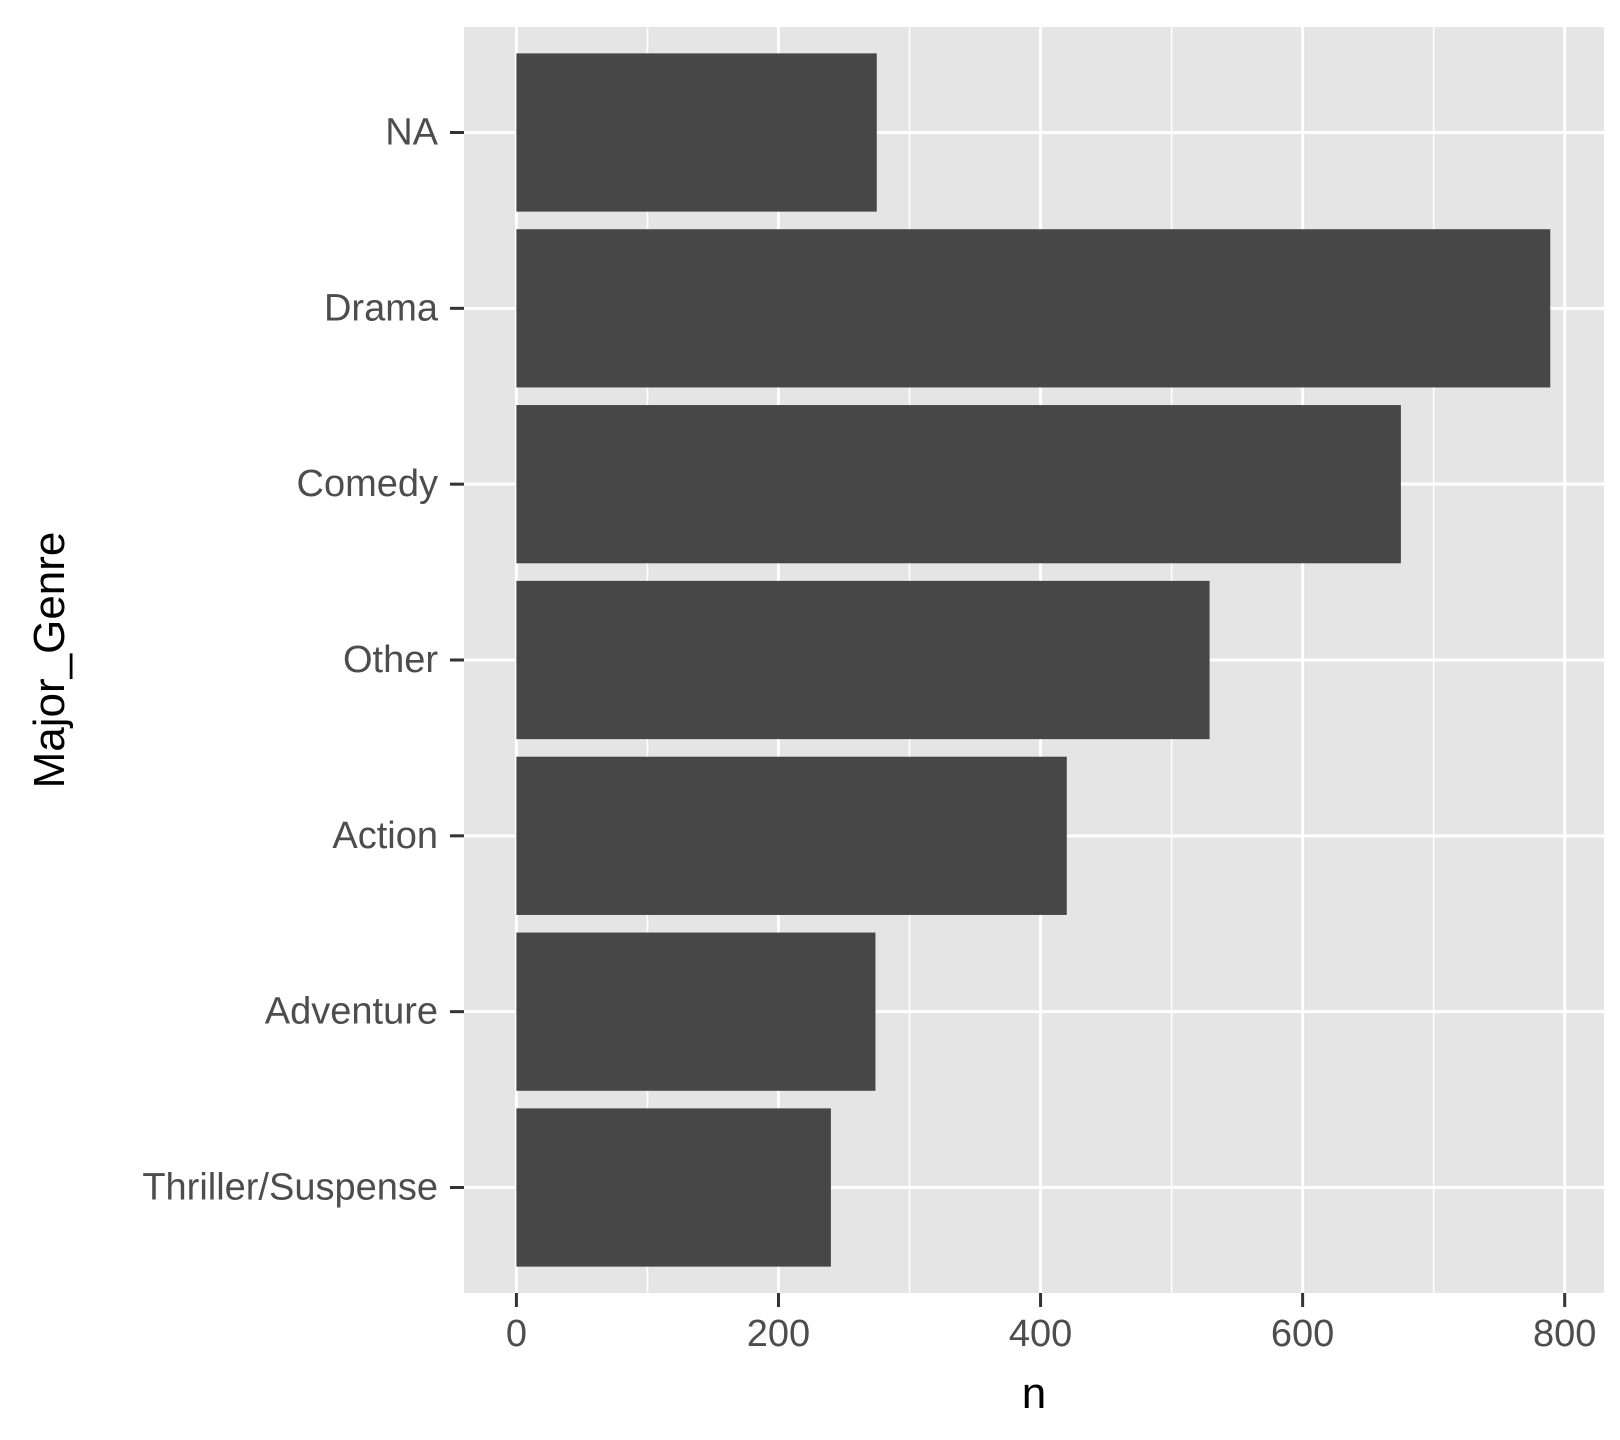 The image size is (1620, 1440). I want to click on x-tick-label: 200, so click(778, 1334).